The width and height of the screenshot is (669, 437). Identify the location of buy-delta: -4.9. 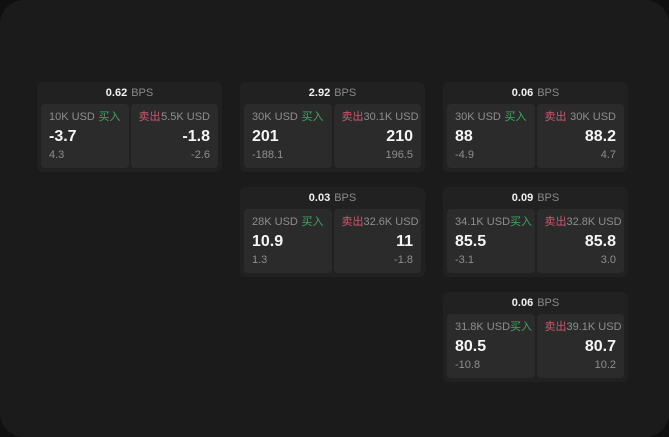
(464, 155).